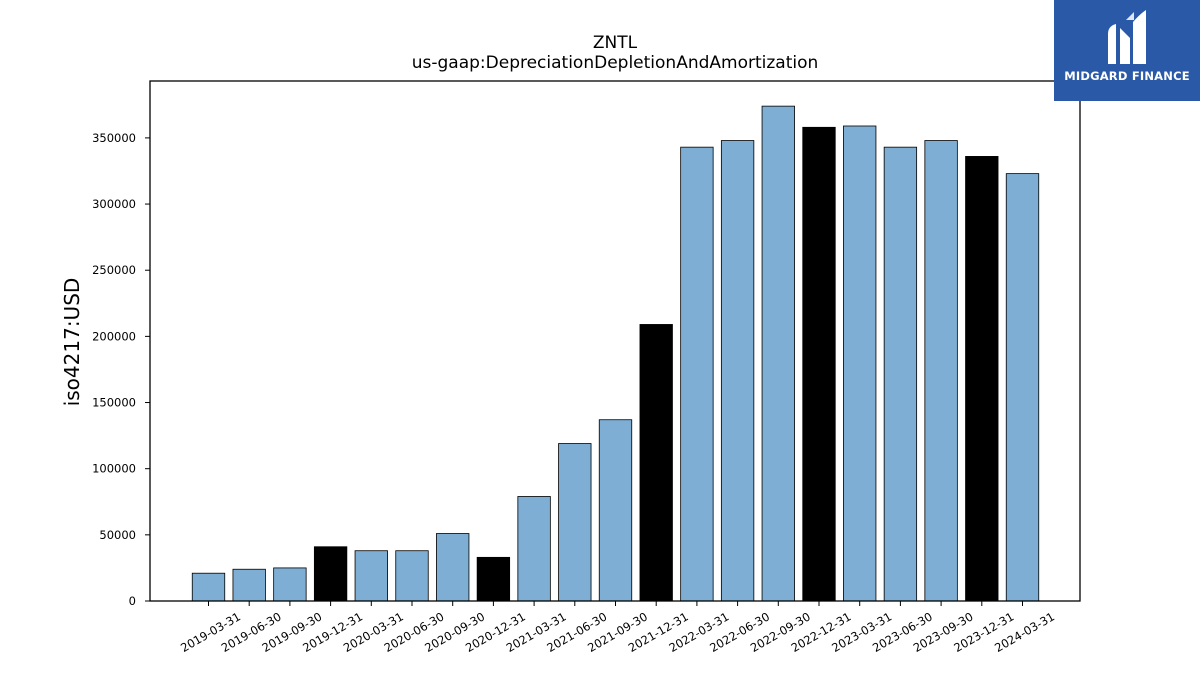 The width and height of the screenshot is (1200, 675). I want to click on y-tick-label: 150000, so click(114, 403).